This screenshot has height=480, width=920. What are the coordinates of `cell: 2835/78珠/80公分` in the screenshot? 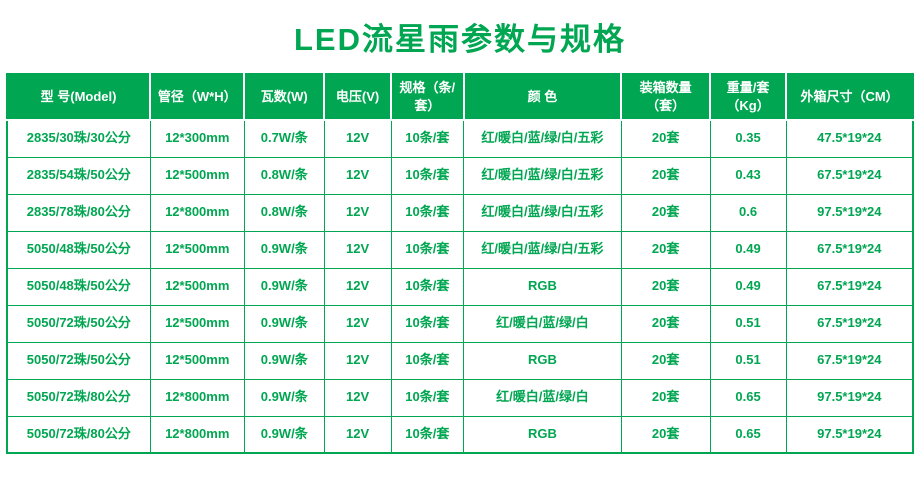 It's located at (78, 212).